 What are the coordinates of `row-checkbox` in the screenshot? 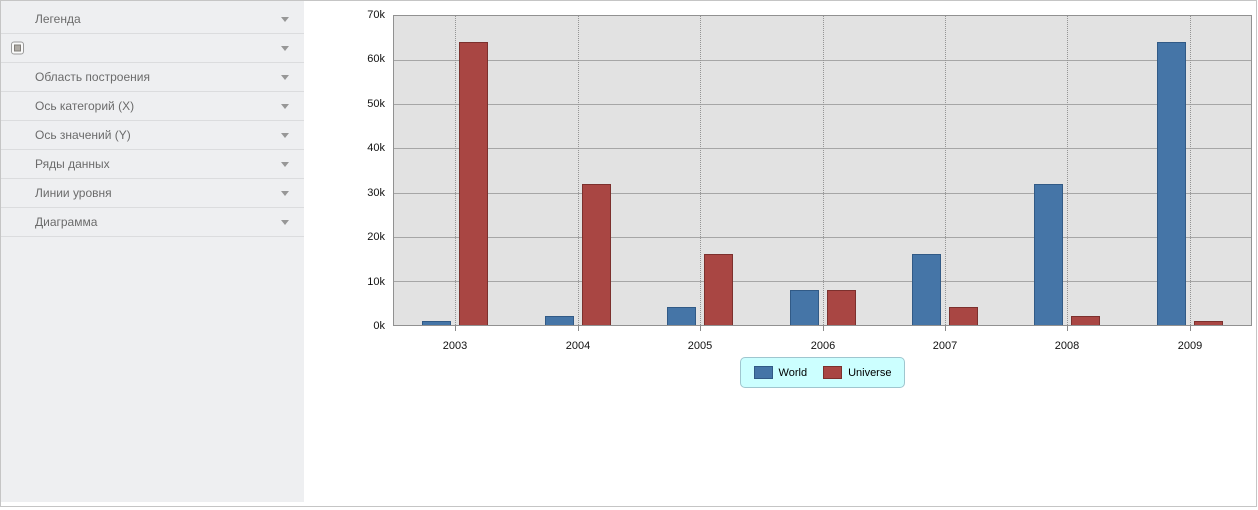 It's located at (17, 48).